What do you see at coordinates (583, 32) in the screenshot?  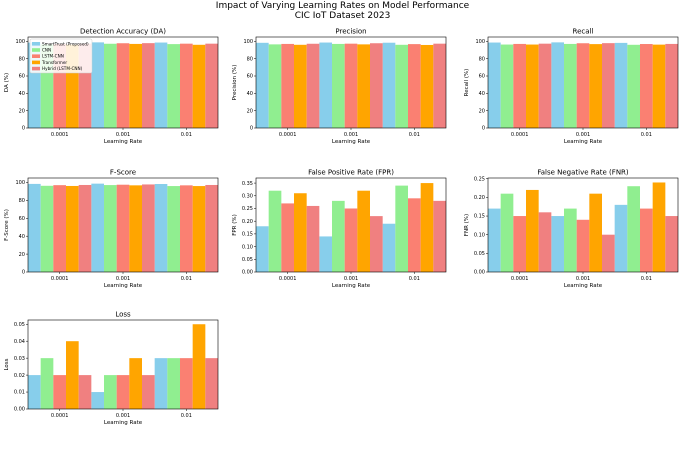 I see `panel-title: Recall` at bounding box center [583, 32].